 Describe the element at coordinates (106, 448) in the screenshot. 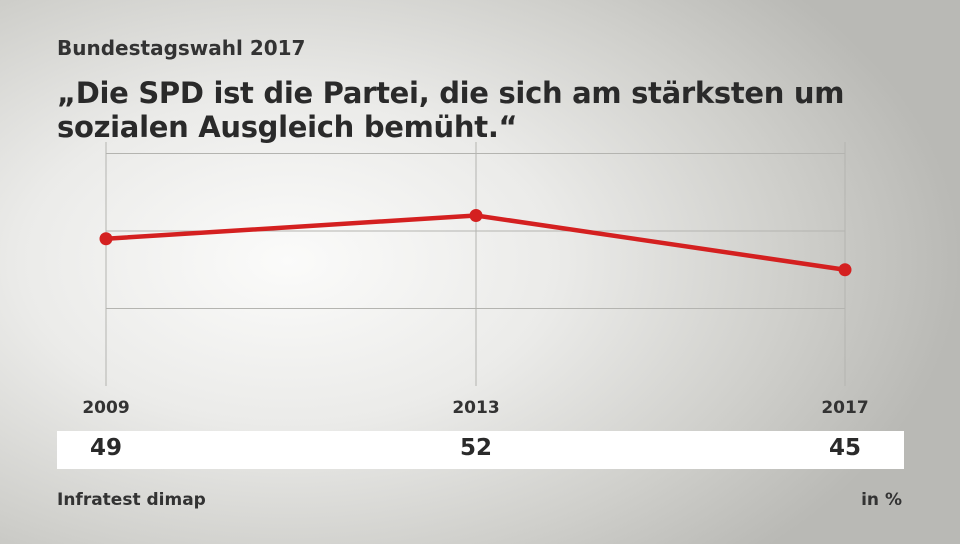

I see `value-label-2009: 49` at that location.